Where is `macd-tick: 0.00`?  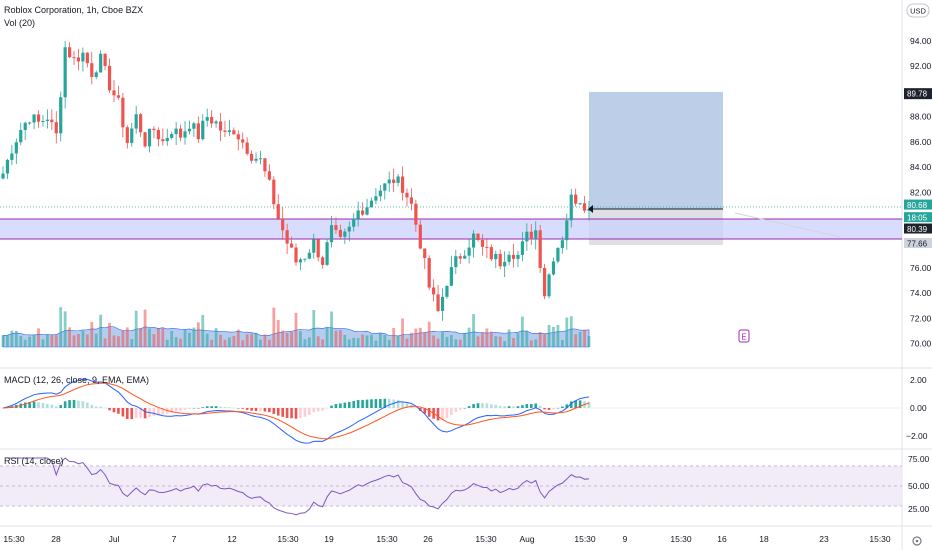
macd-tick: 0.00 is located at coordinates (918, 408).